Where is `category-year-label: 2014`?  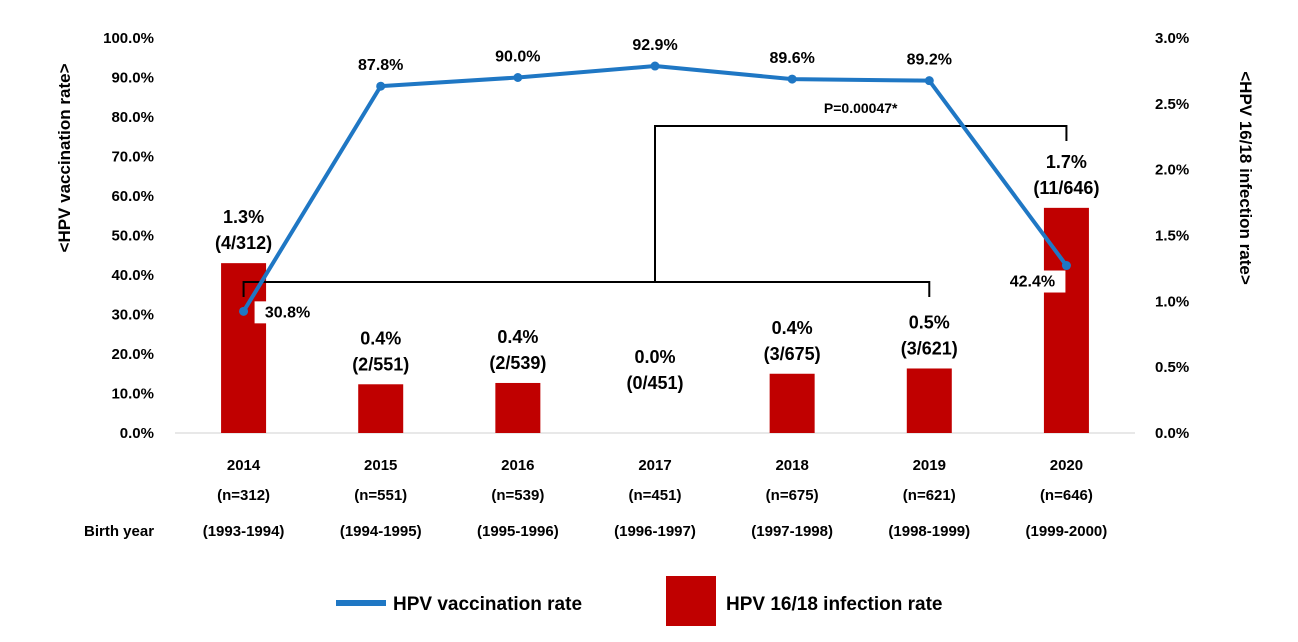
category-year-label: 2014 is located at coordinates (244, 465).